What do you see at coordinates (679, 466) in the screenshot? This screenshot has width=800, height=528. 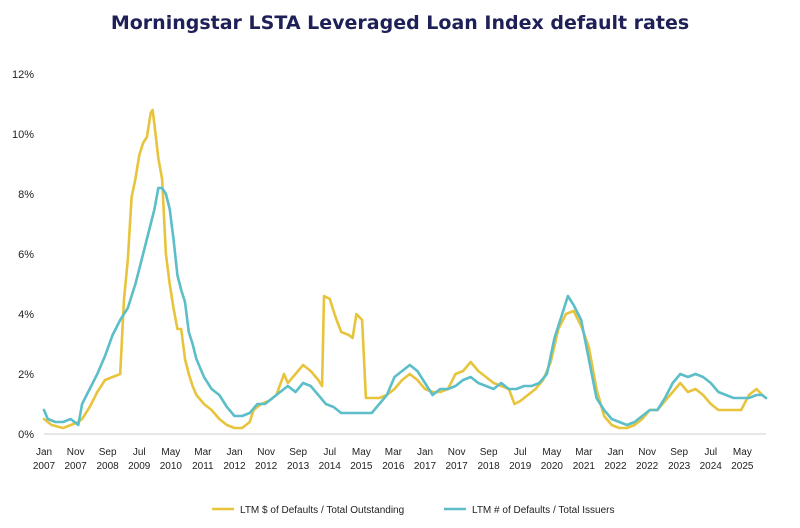 I see `x-tick-year: 2023` at bounding box center [679, 466].